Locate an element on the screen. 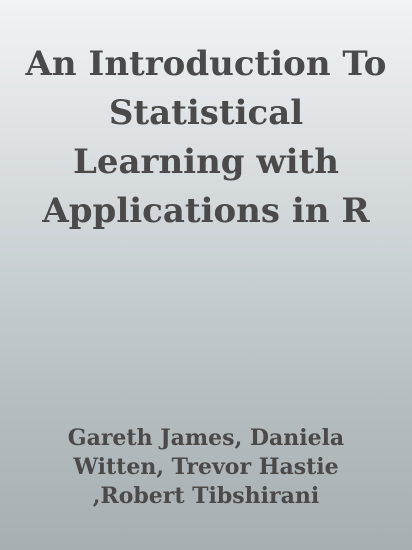 The width and height of the screenshot is (412, 550). authors-line-2: Witten, Trevor Hastie is located at coordinates (206, 467).